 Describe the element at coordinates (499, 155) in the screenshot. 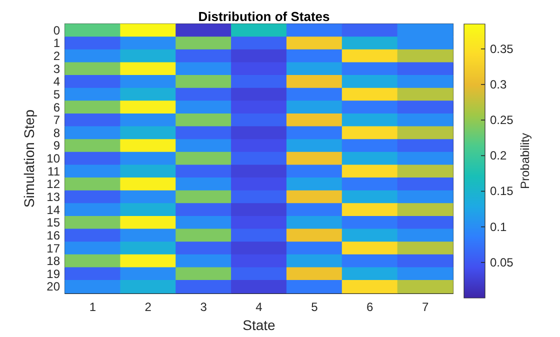

I see `color-bar-label: 0.2` at that location.